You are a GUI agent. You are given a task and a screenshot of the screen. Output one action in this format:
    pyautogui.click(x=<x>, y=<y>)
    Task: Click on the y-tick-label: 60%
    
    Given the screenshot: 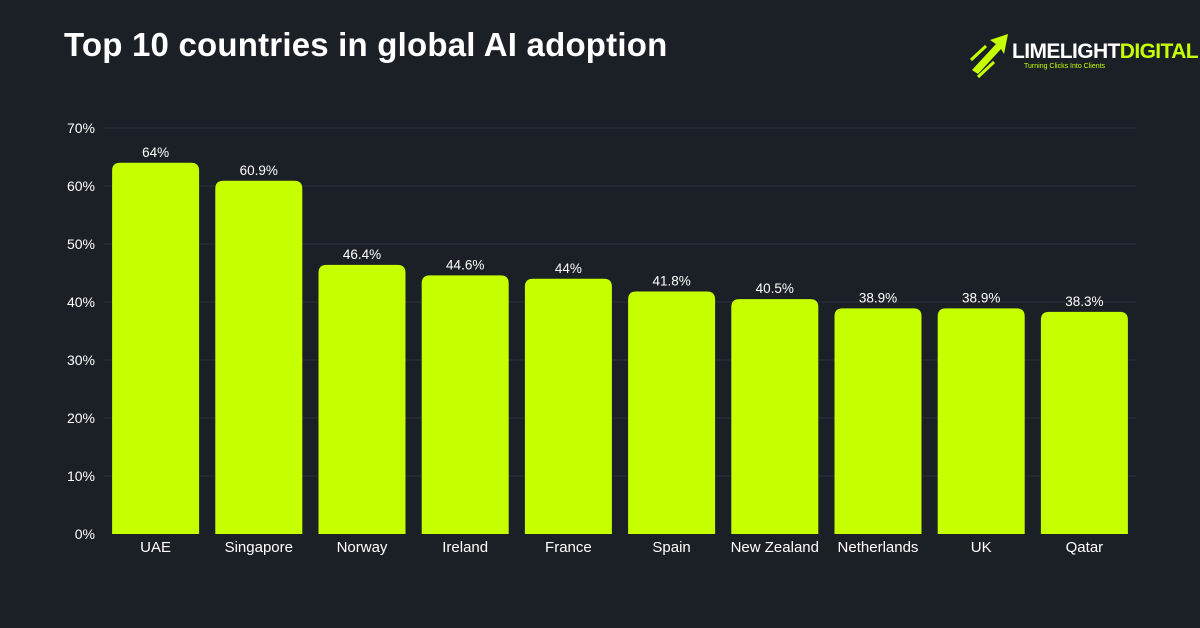 What is the action you would take?
    pyautogui.click(x=81, y=186)
    